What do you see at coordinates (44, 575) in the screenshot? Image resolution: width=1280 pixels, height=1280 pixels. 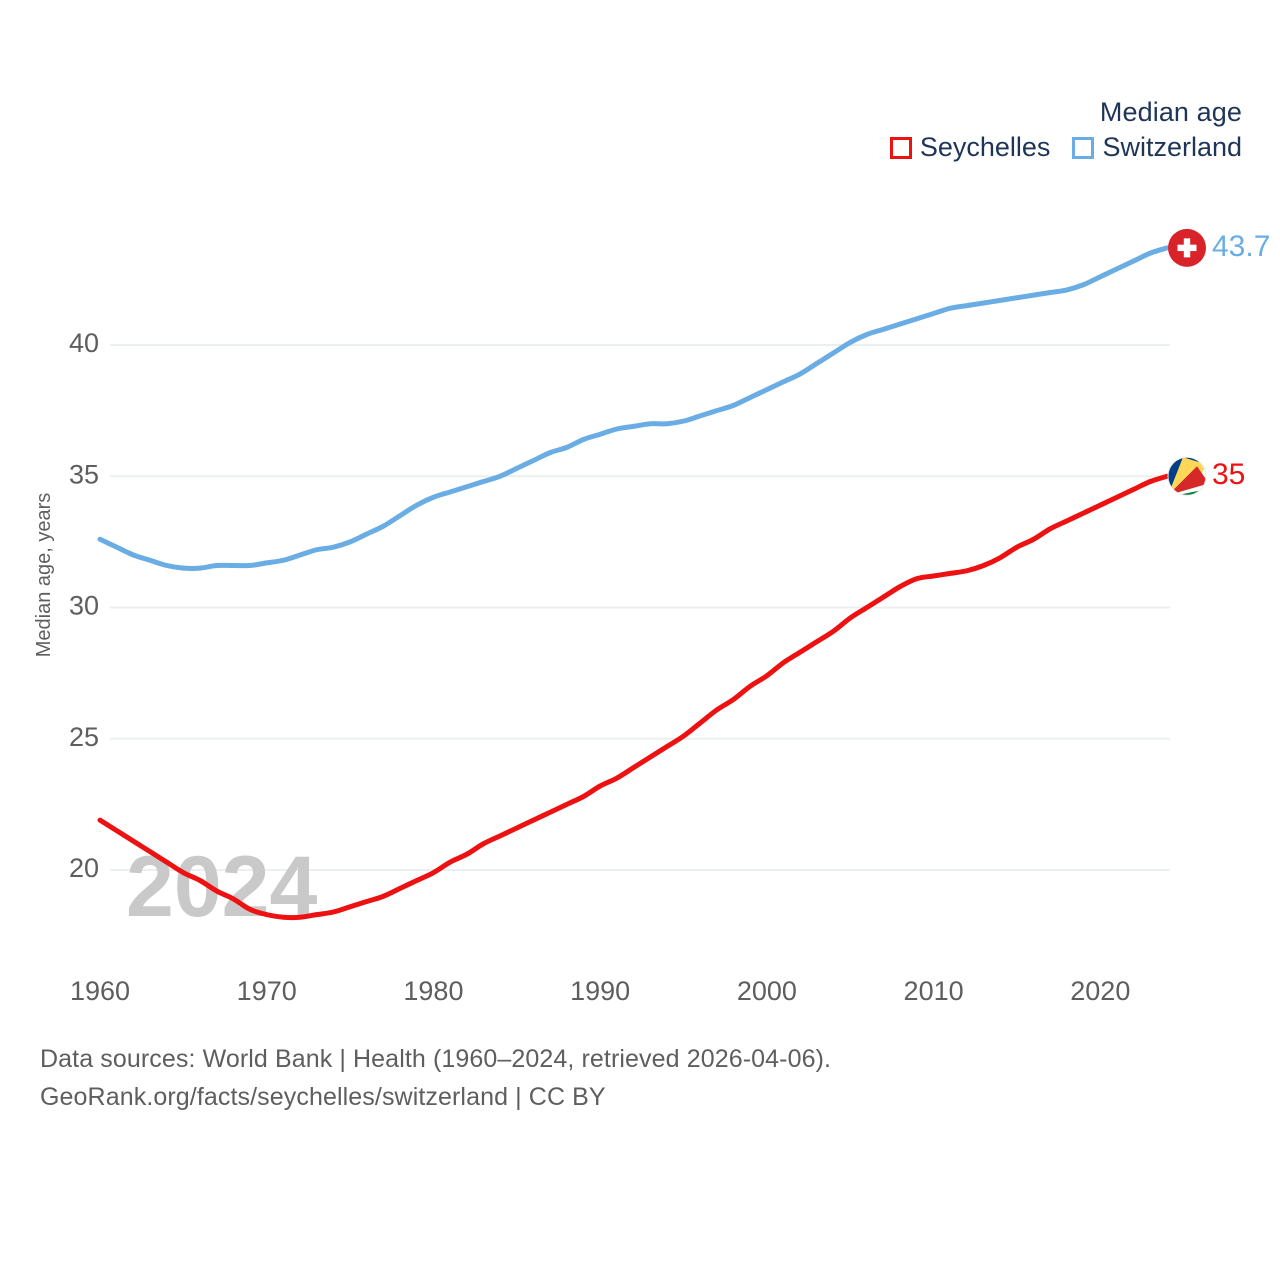 I see `y-axis-title: Median age, years` at bounding box center [44, 575].